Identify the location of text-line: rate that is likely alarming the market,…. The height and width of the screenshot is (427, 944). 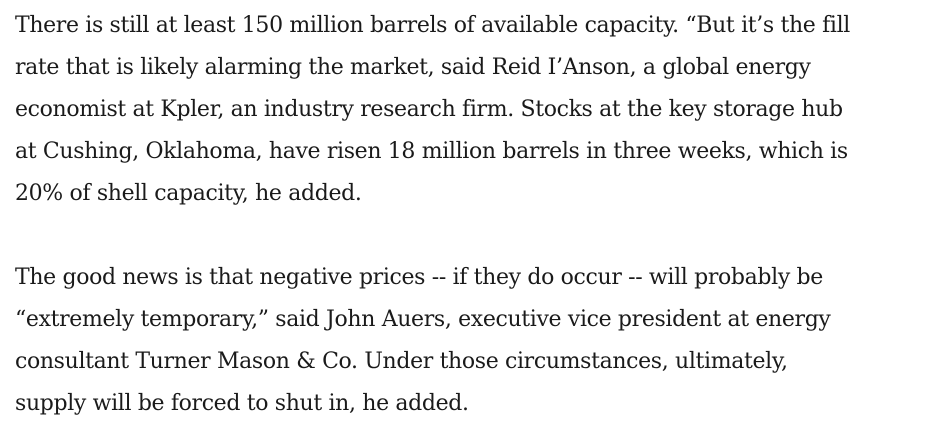
(413, 67).